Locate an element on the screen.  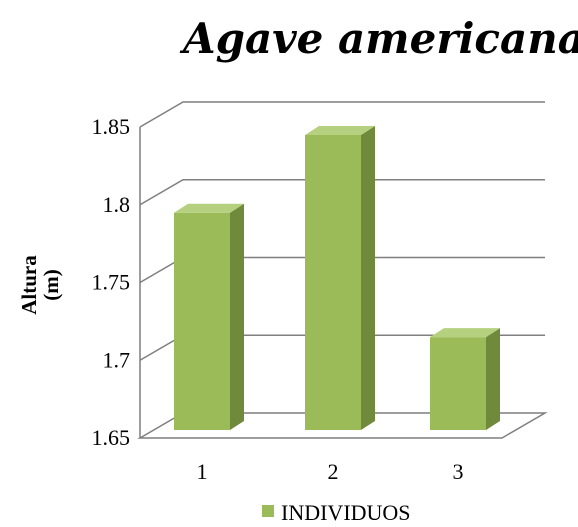
y-tick-label: 1.75 is located at coordinates (111, 282).